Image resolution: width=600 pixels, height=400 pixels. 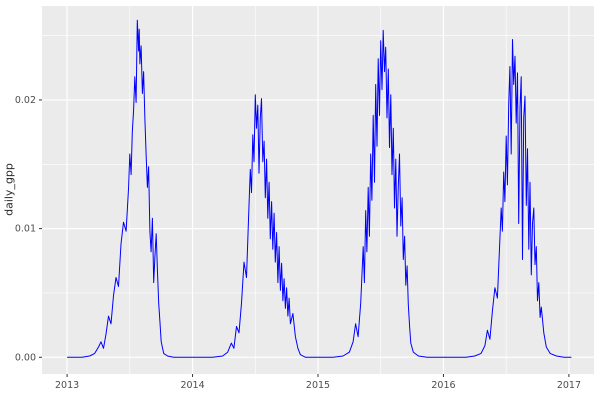 I want to click on y-axis-title: daily_gpp, so click(x=9, y=189).